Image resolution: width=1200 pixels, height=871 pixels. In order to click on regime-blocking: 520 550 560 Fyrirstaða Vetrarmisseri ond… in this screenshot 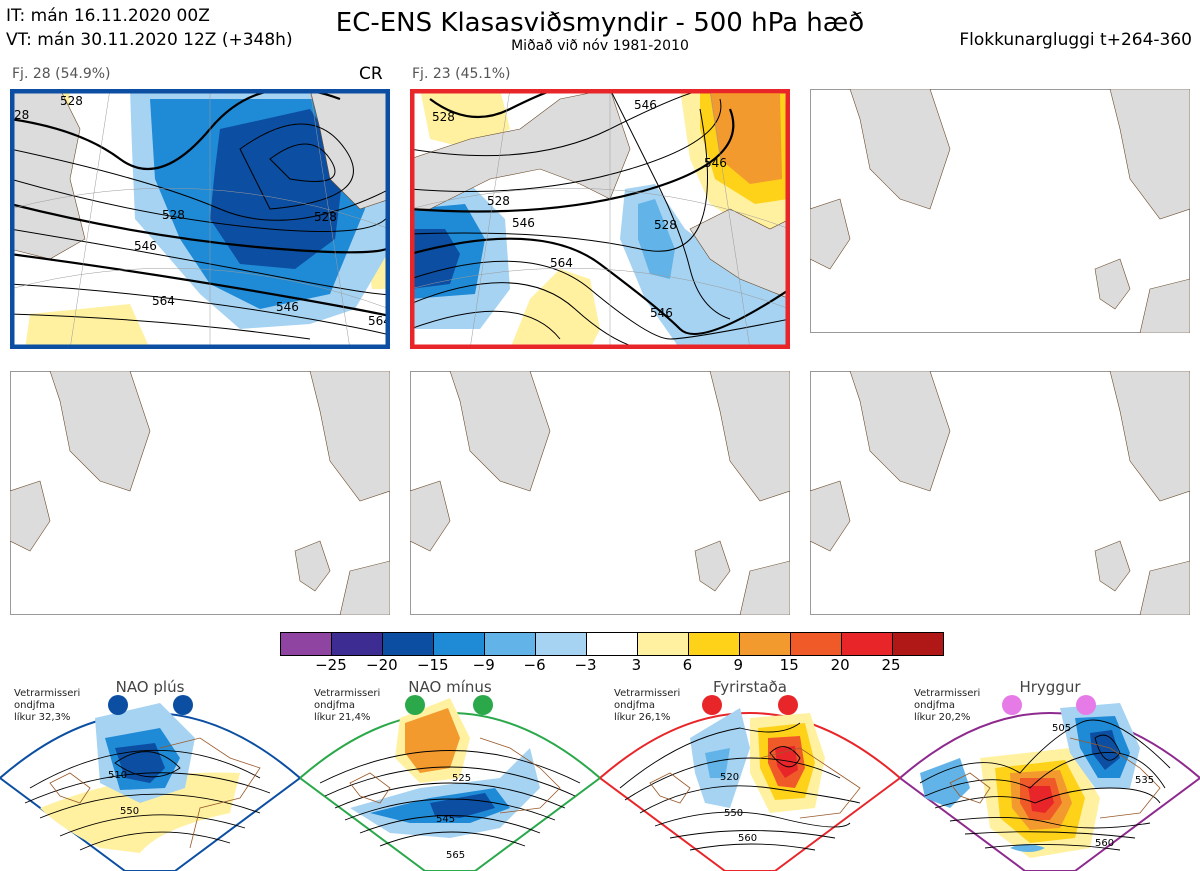, I will do `click(750, 774)`.